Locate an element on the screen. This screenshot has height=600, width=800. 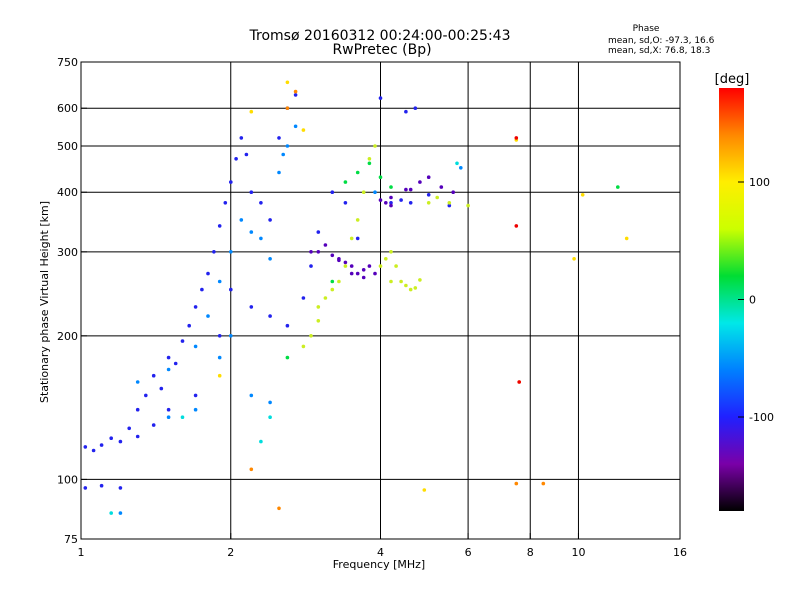
stats-line-o: mean, sd,O: -97.3, 16.6 is located at coordinates (661, 41).